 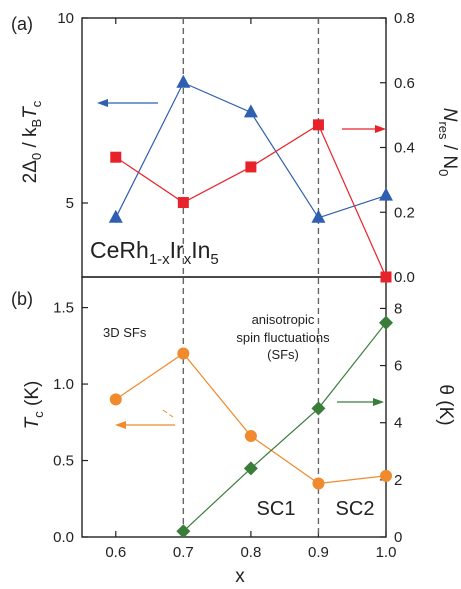 I want to click on tick-label: 1.0, so click(x=63, y=384).